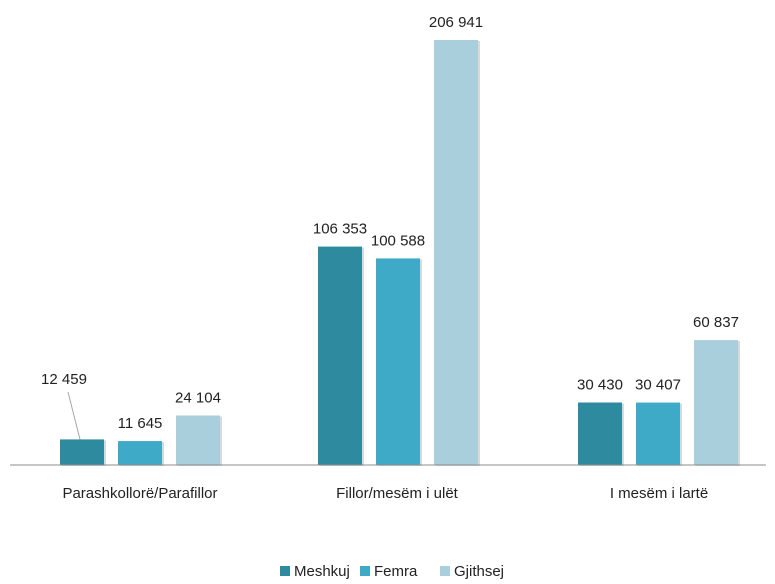  What do you see at coordinates (659, 493) in the screenshot?
I see `category-label: I mesëm i lartë` at bounding box center [659, 493].